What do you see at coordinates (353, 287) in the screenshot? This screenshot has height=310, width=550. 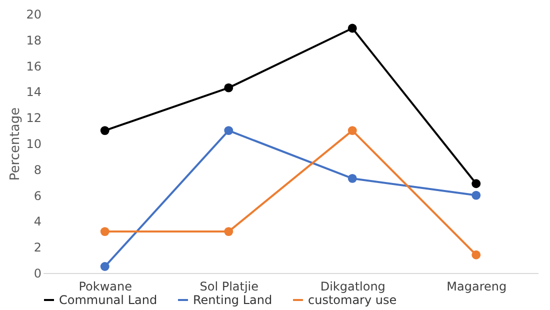 I see `x-tick-label: Dikgatlong` at bounding box center [353, 287].